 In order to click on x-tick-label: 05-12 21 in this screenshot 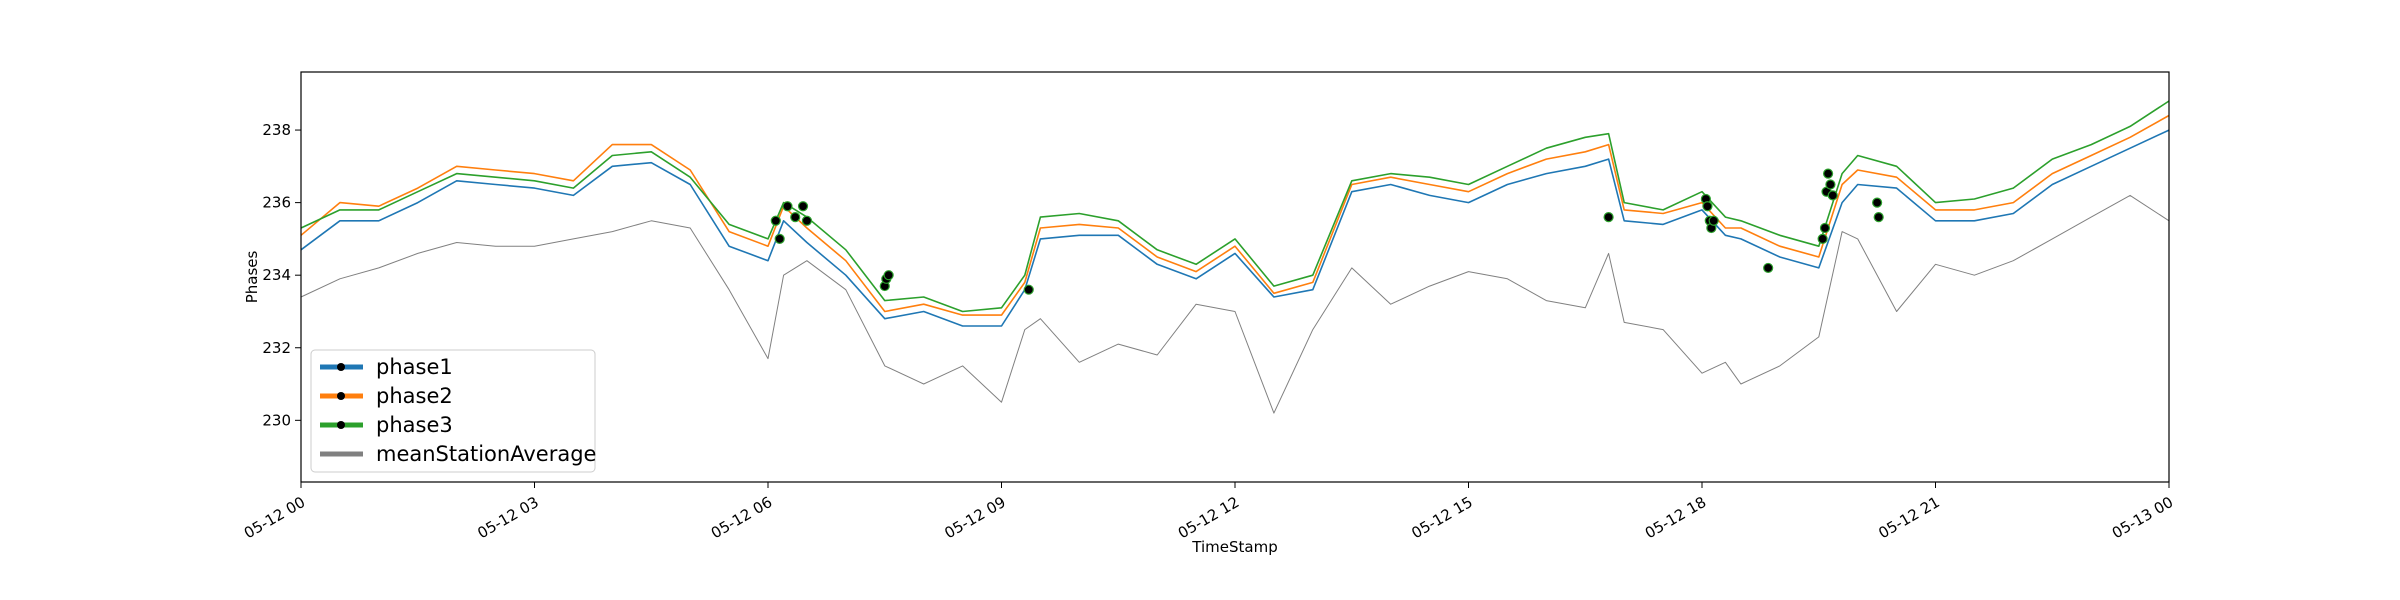, I will do `click(1908, 517)`.